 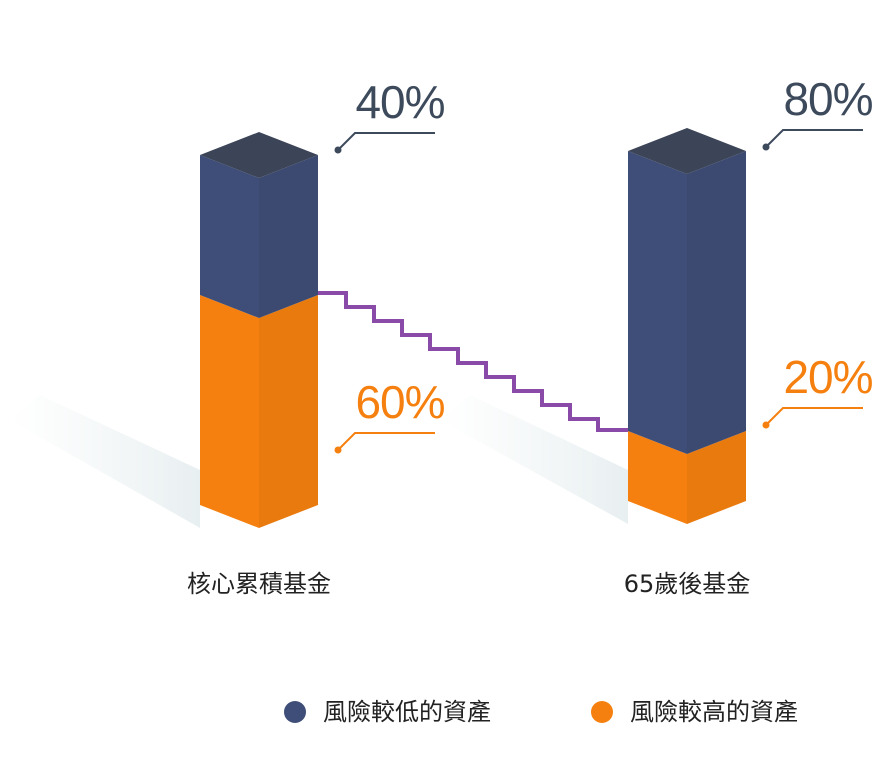 I want to click on staircase-connector, so click(x=473, y=361).